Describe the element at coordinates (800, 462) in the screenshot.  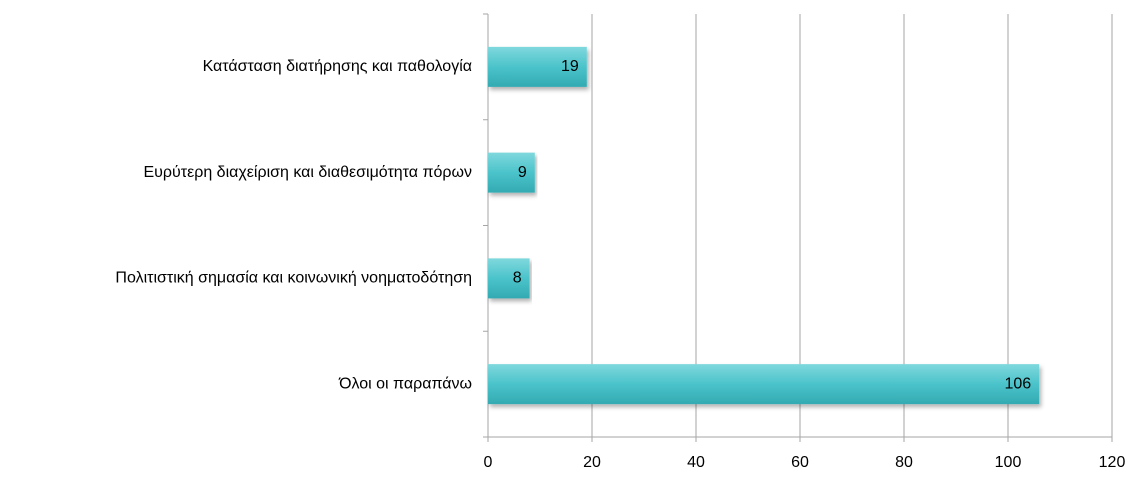
I see `x-tick-label: 60` at that location.